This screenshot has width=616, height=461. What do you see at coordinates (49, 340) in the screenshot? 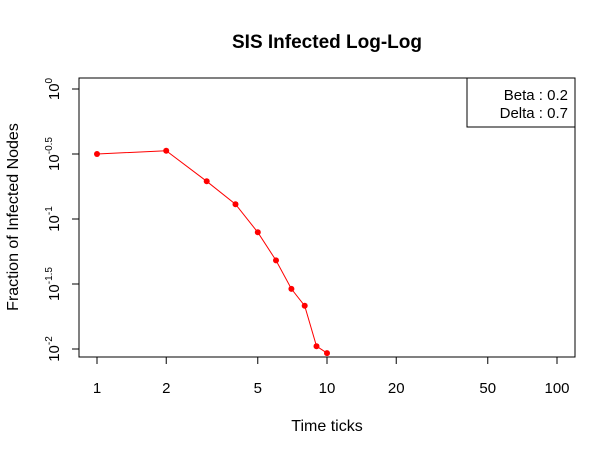
I see `y-tick-exponent: -2` at bounding box center [49, 340].